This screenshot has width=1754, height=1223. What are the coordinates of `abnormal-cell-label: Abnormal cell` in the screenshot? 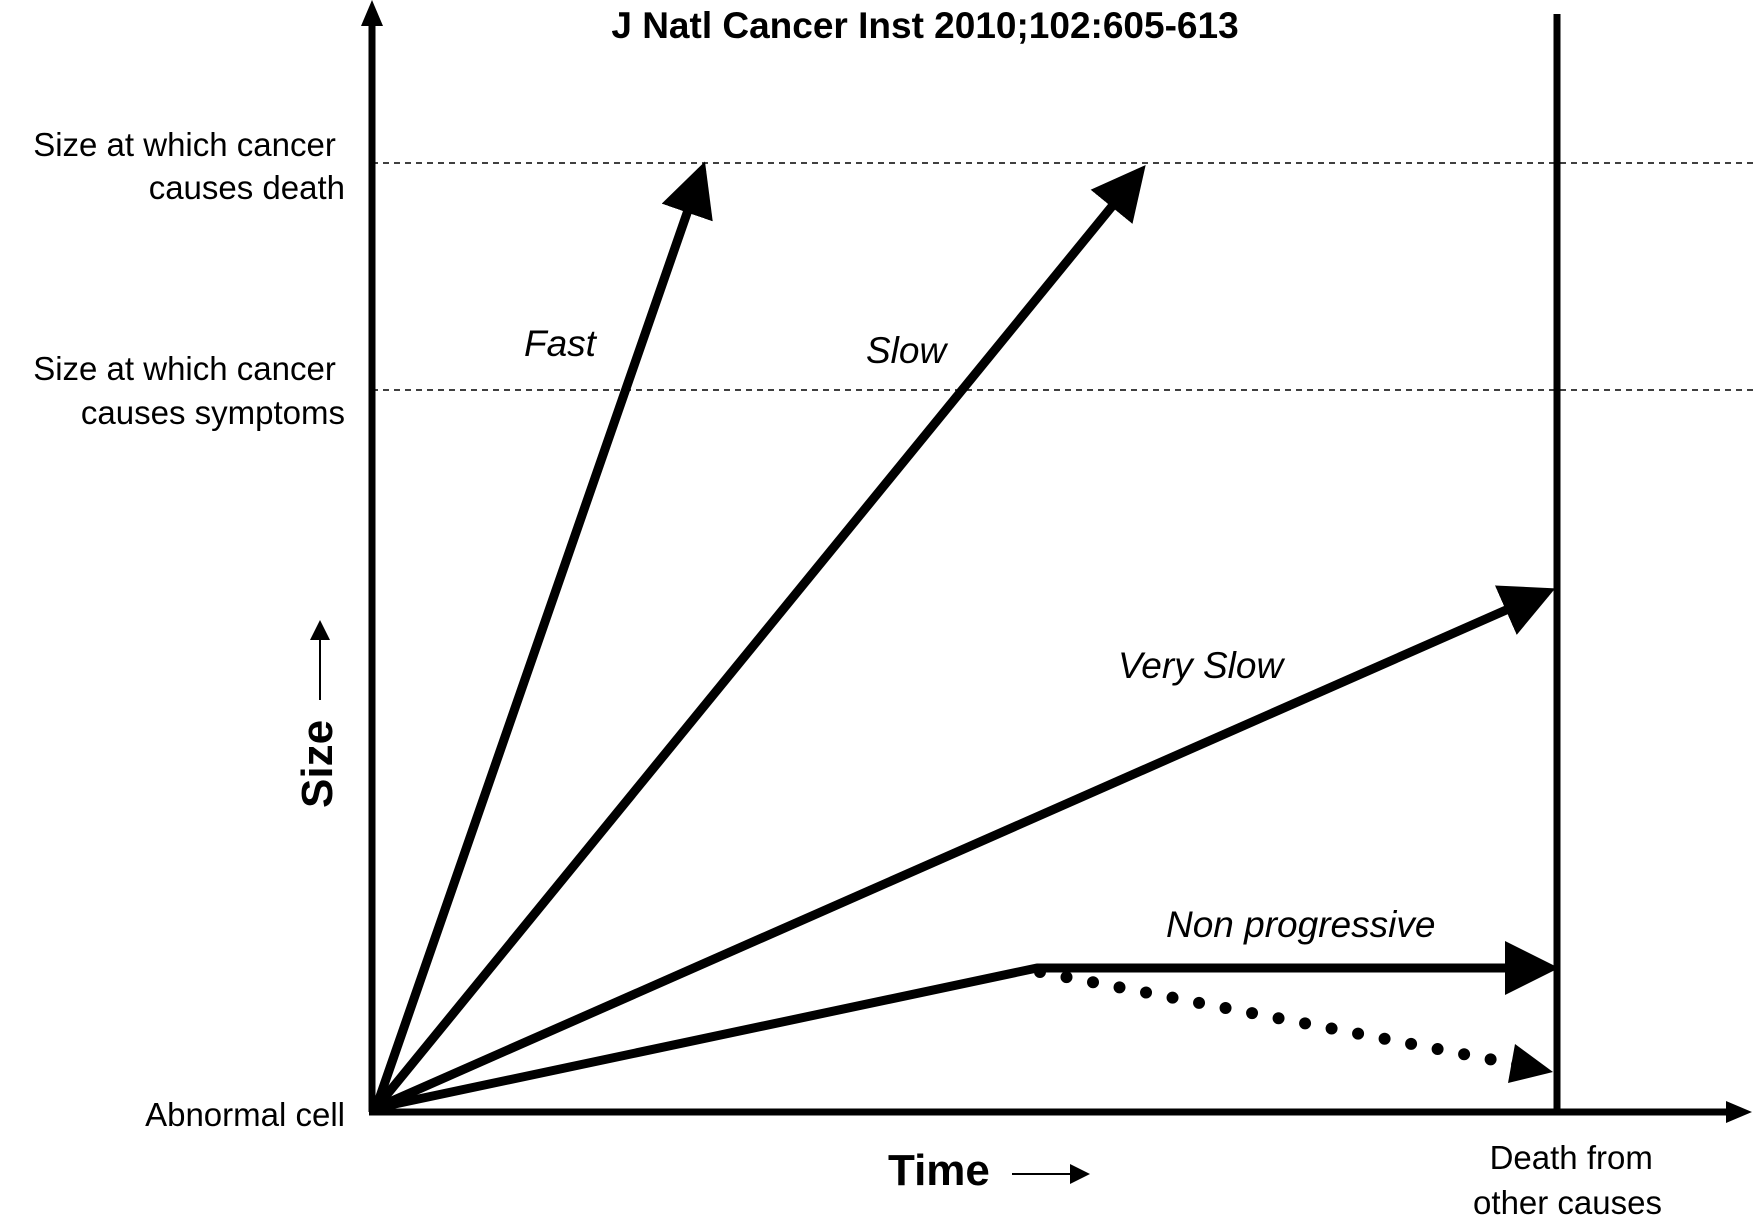 It's located at (245, 1114).